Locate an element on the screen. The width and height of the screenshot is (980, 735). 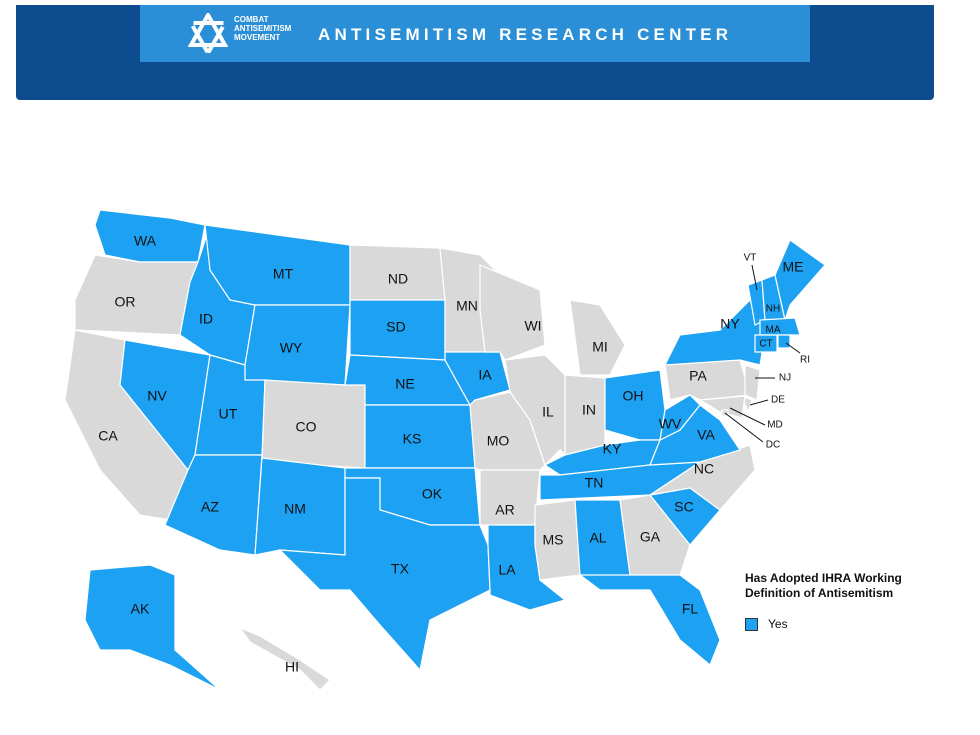
state-label: LA is located at coordinates (507, 570).